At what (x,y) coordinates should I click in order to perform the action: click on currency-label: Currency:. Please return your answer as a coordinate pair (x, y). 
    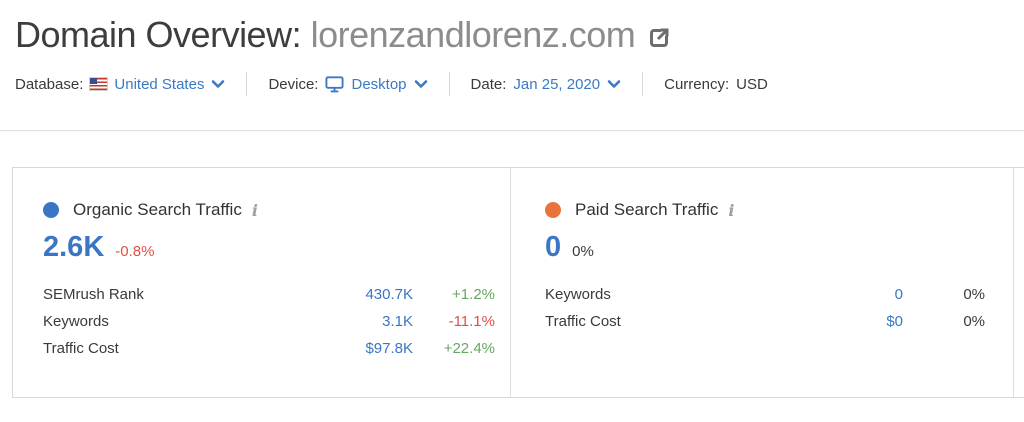
    Looking at the image, I should click on (697, 84).